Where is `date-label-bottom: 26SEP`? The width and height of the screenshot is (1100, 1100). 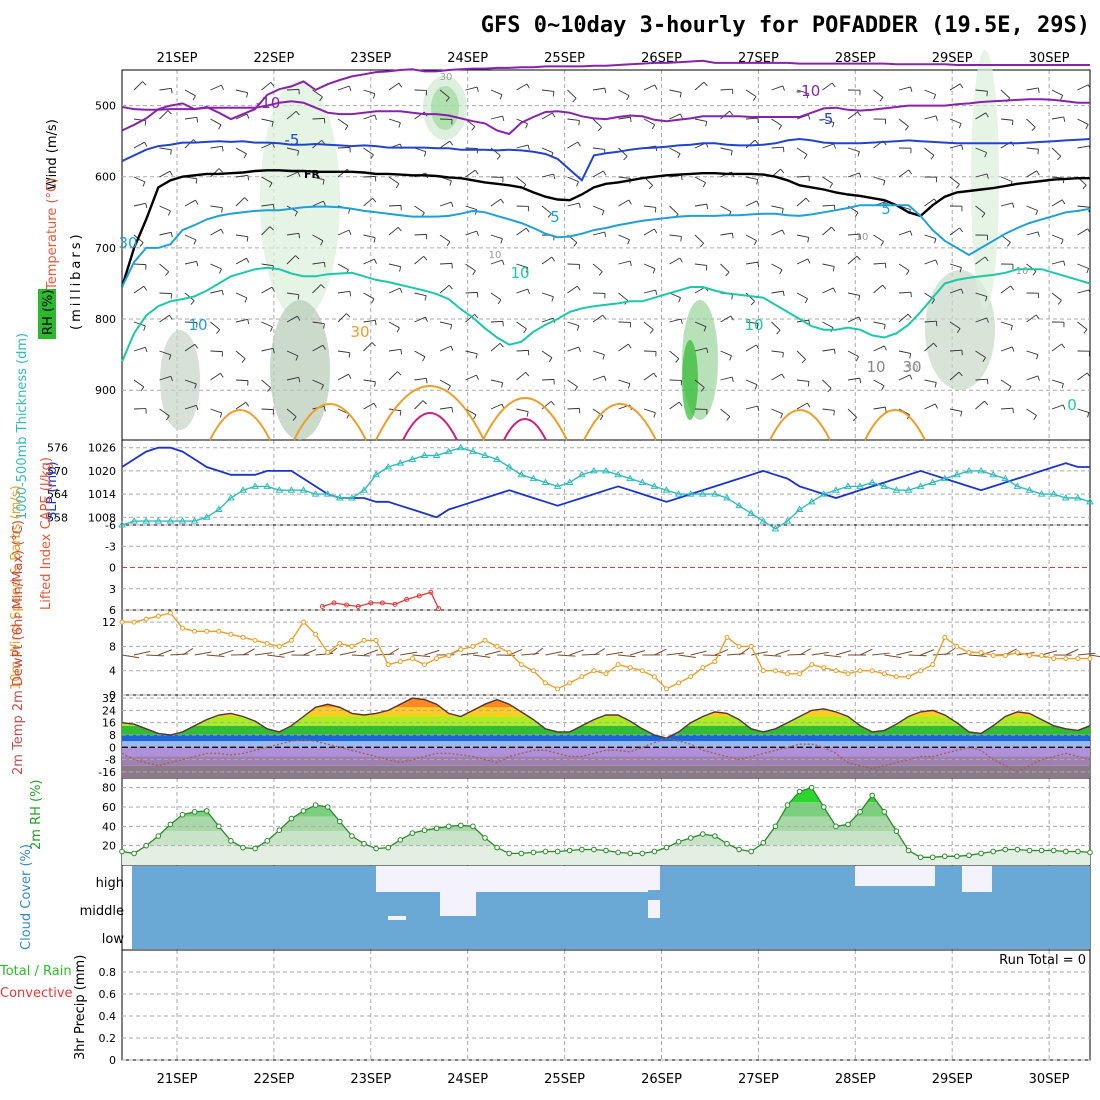
date-label-bottom: 26SEP is located at coordinates (661, 1079).